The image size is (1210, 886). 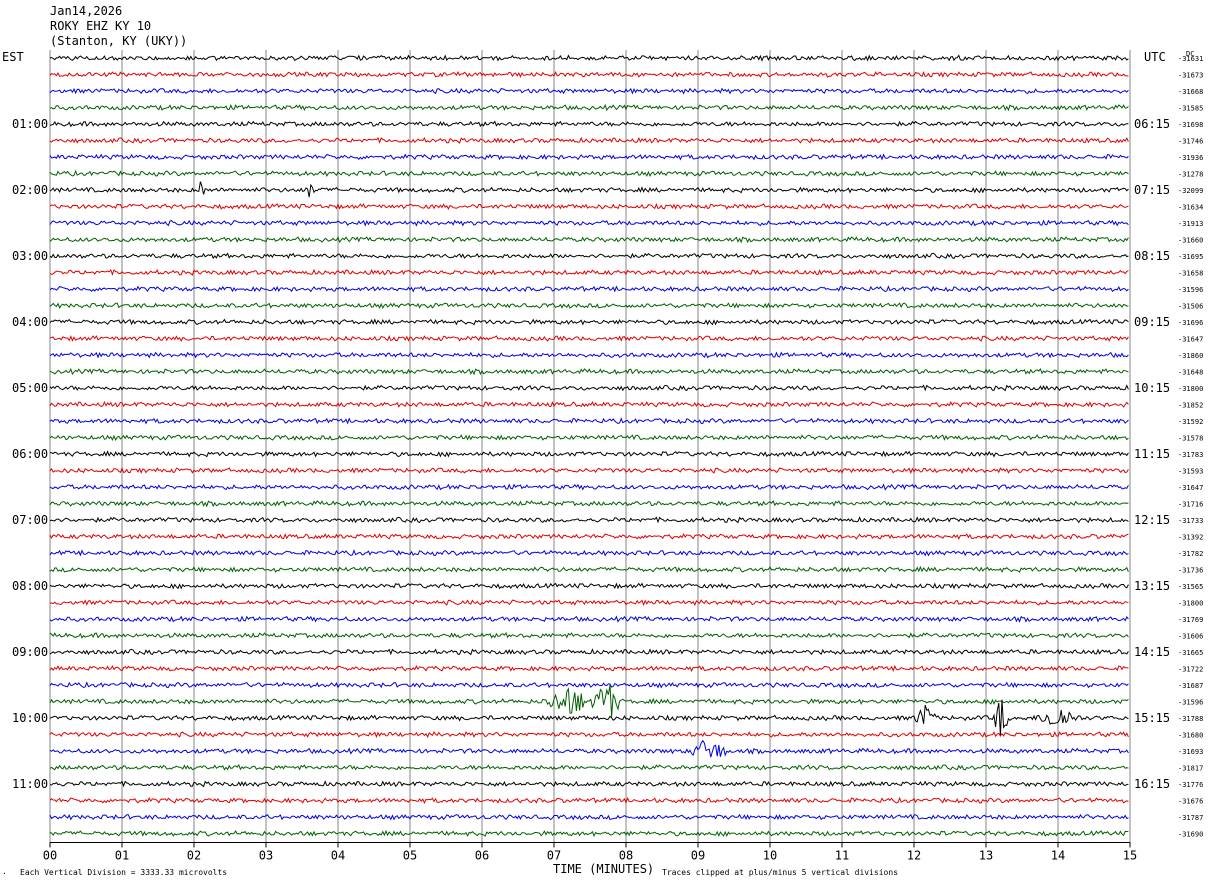 What do you see at coordinates (1152, 454) in the screenshot?
I see `right-hour-label: 11:15` at bounding box center [1152, 454].